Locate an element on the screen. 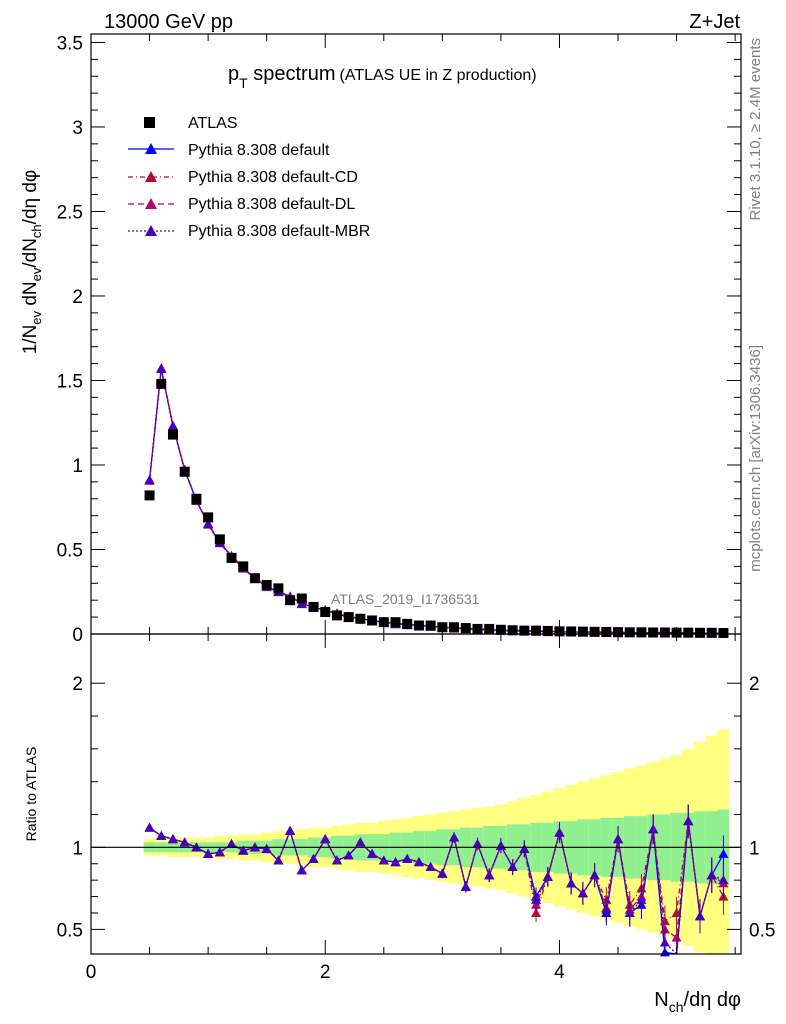 The height and width of the screenshot is (1024, 786). ratio-ytick-label-right: 2 is located at coordinates (754, 684).